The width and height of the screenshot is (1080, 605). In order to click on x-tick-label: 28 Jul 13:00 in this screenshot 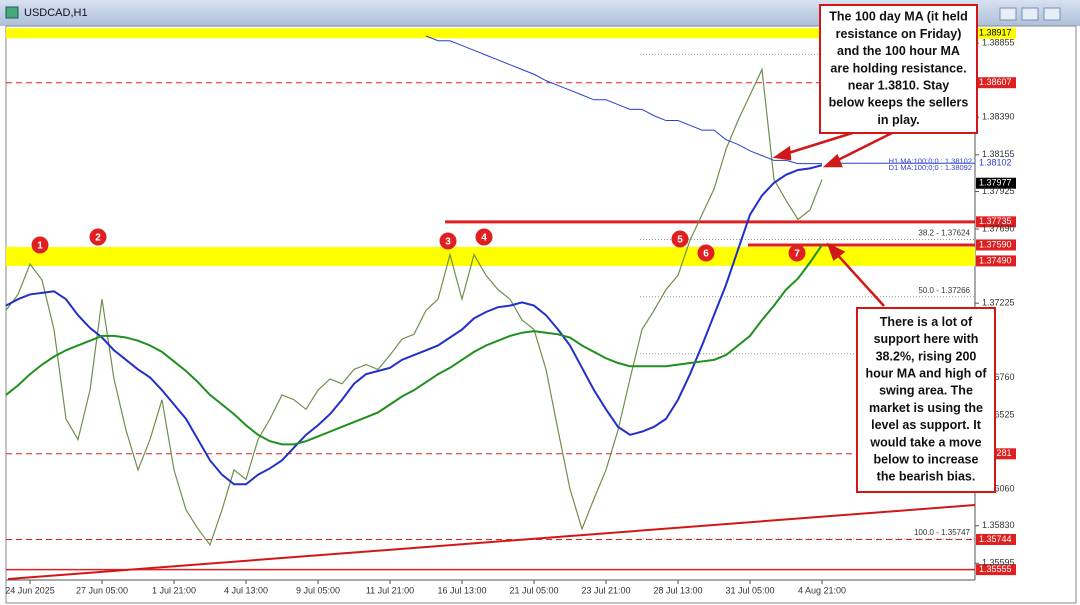, I will do `click(677, 590)`.